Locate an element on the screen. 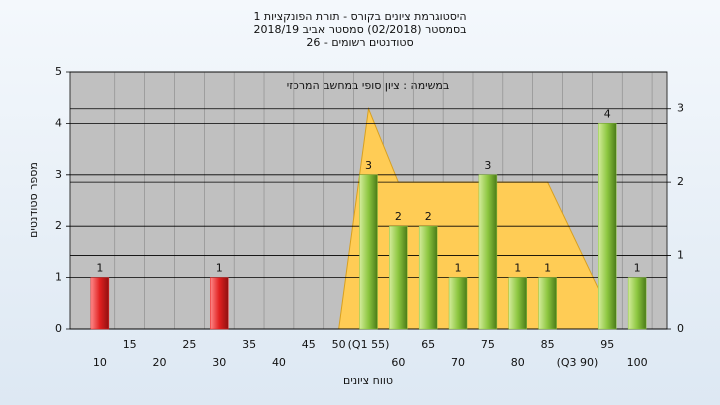 The width and height of the screenshot is (720, 405). x-tick-label: 95 is located at coordinates (607, 344).